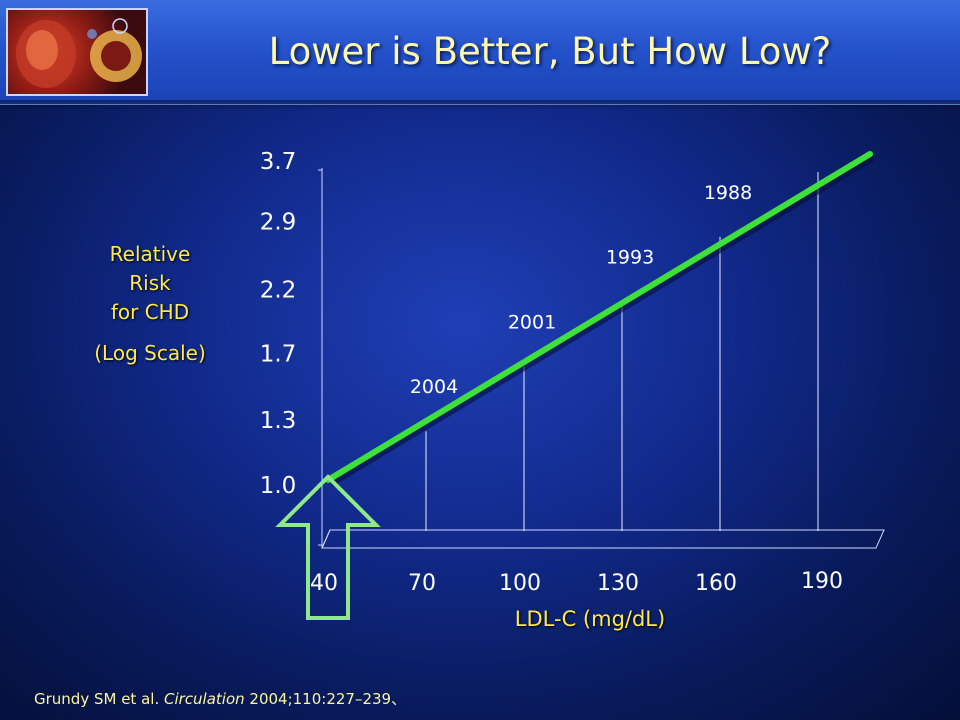  I want to click on slide-title: Lower is Better, But How Low?, so click(550, 51).